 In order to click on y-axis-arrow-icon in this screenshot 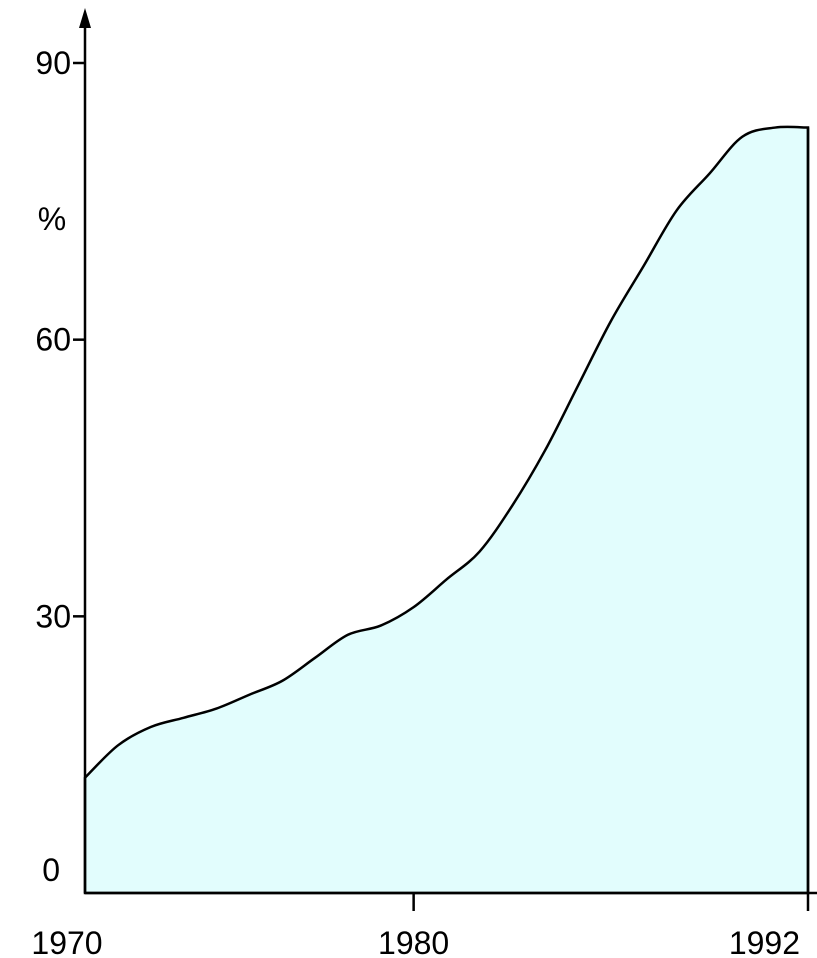, I will do `click(85, 18)`.